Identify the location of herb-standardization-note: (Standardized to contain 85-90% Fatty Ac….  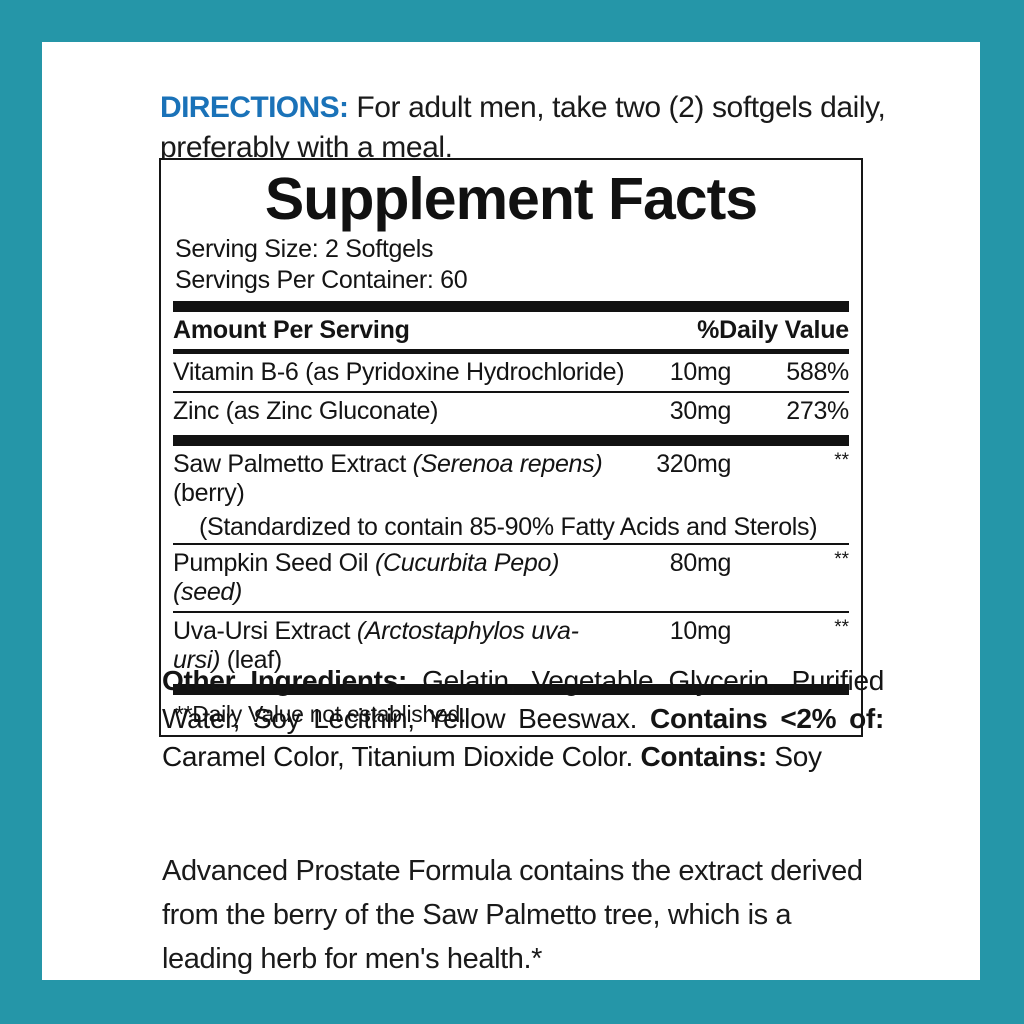
(508, 527).